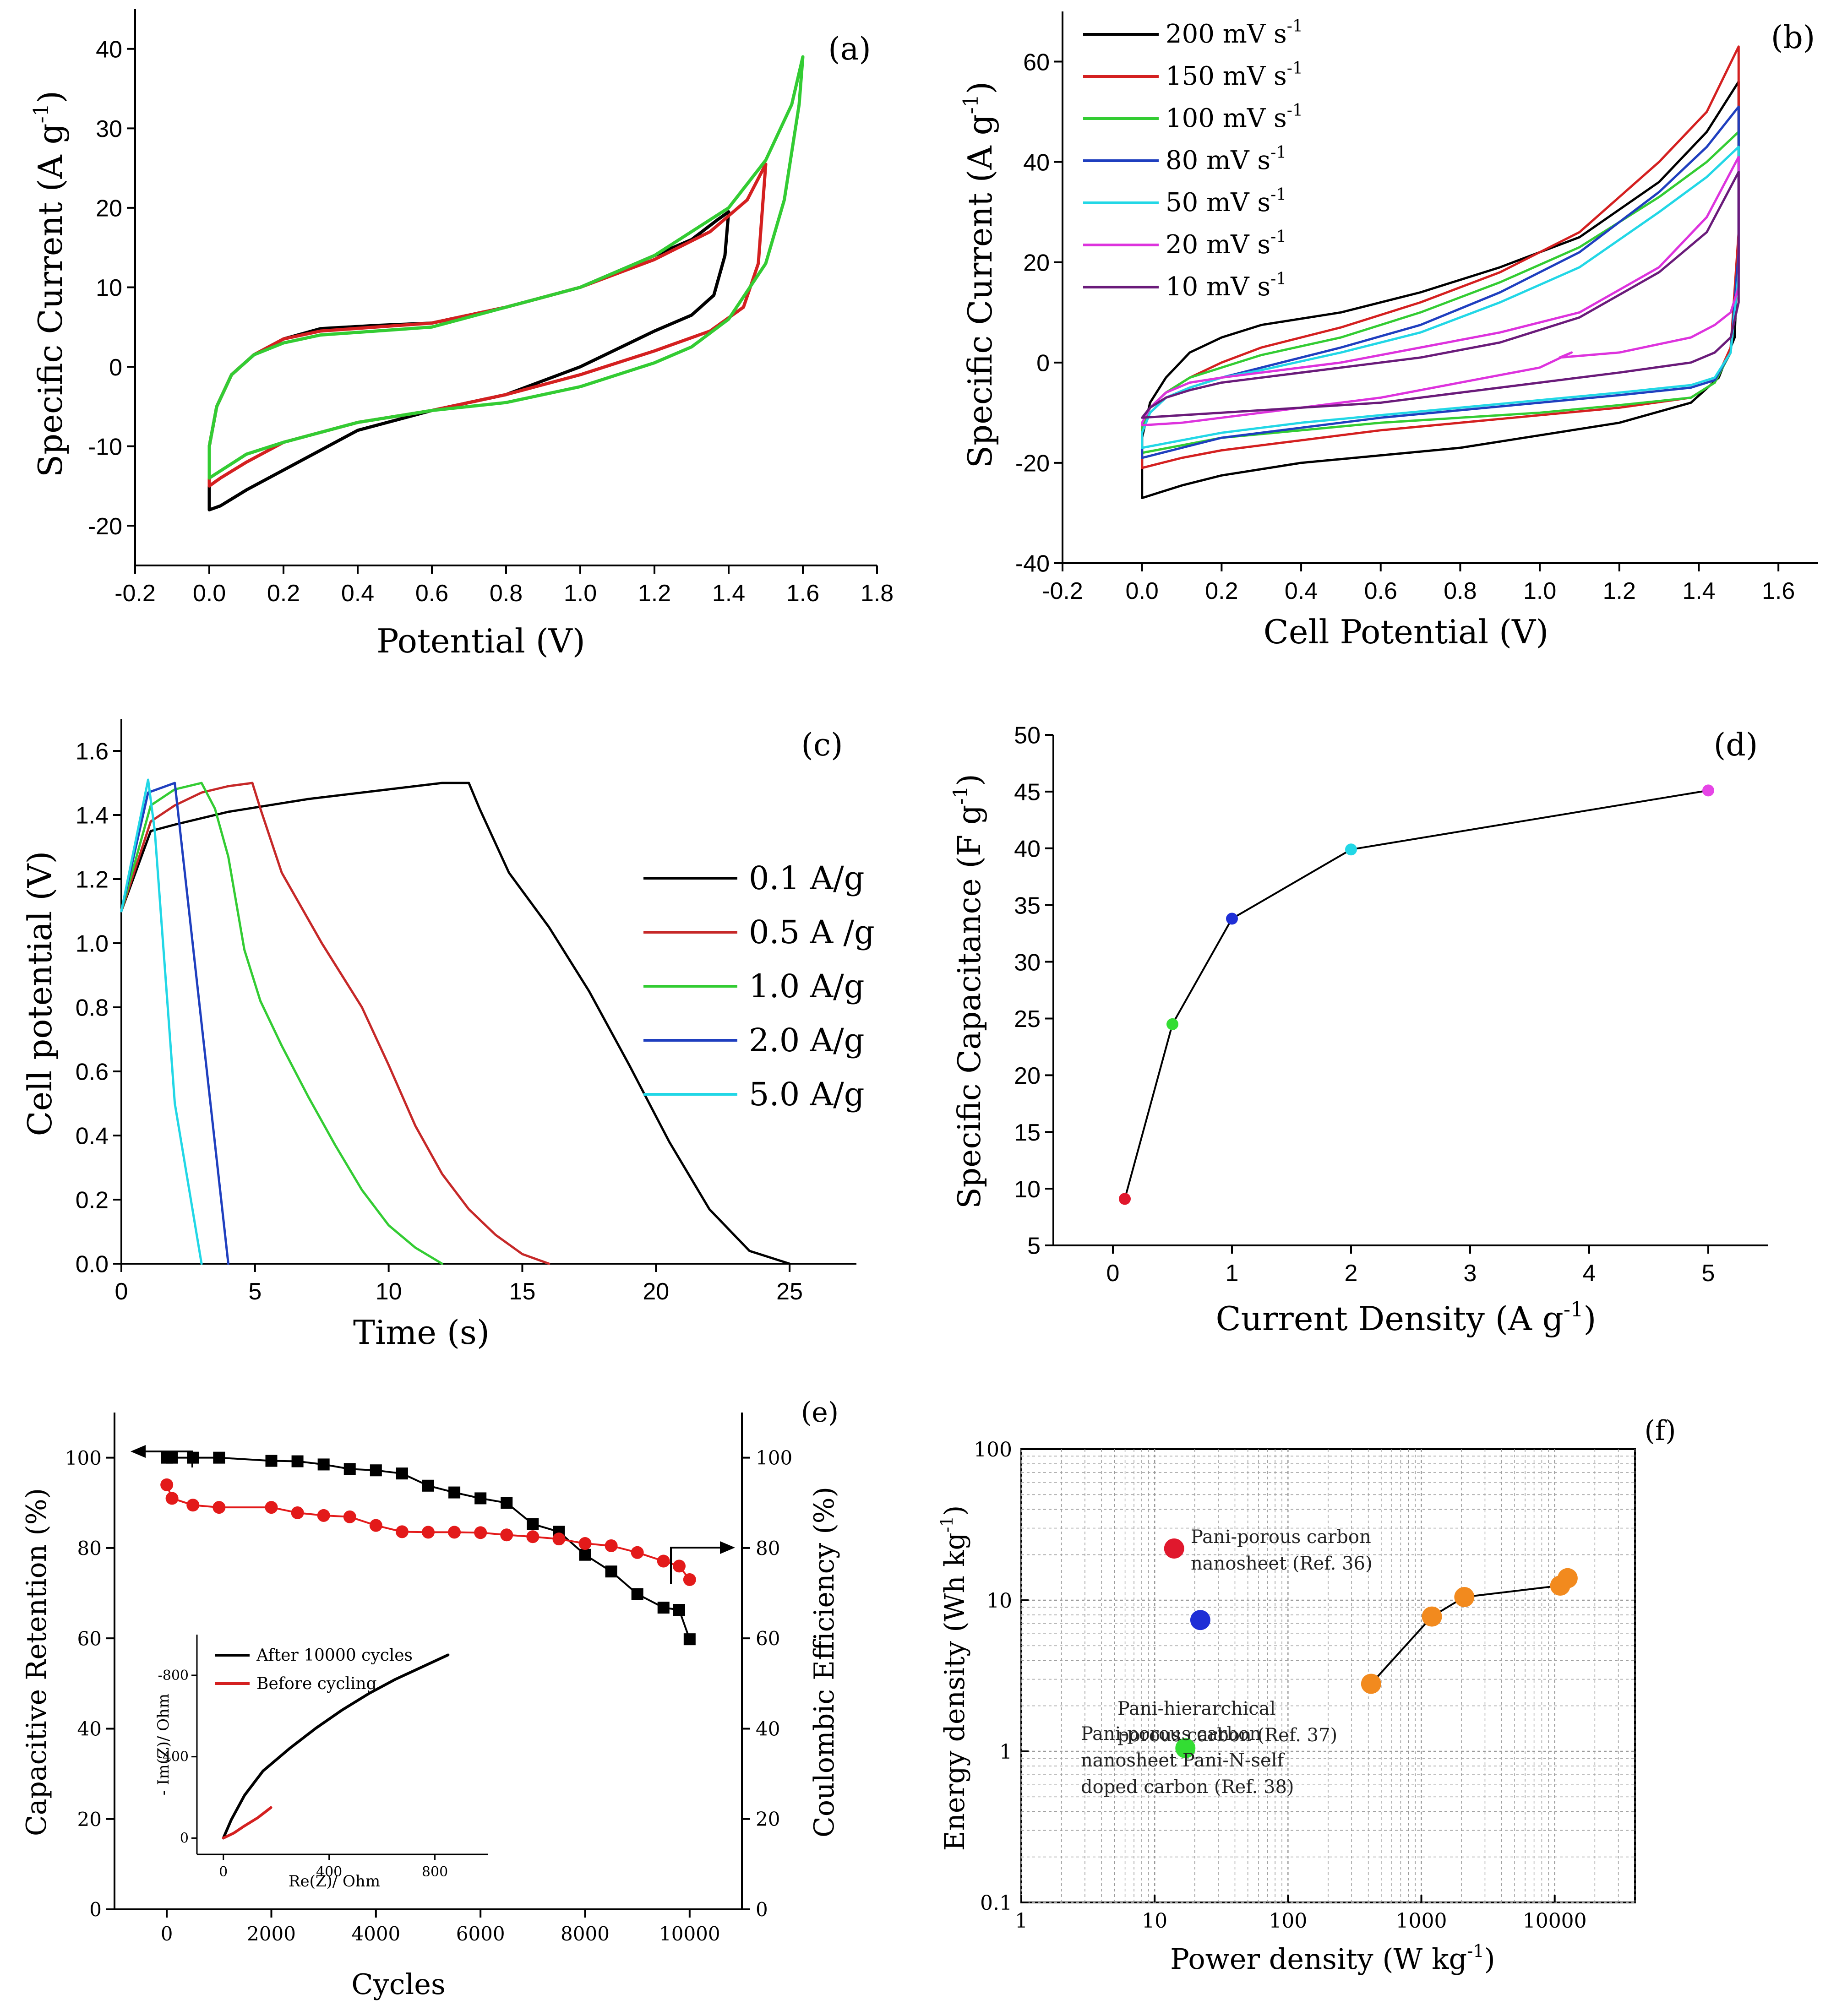 The width and height of the screenshot is (1831, 2016). Describe the element at coordinates (115, 367) in the screenshot. I see `y-tick-label: 0` at that location.